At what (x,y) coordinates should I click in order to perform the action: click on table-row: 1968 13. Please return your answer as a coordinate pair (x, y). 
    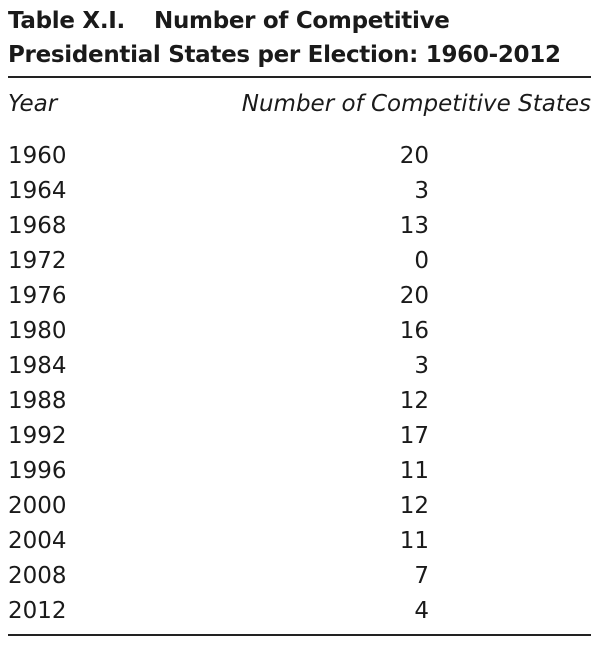
    Looking at the image, I should click on (299, 226).